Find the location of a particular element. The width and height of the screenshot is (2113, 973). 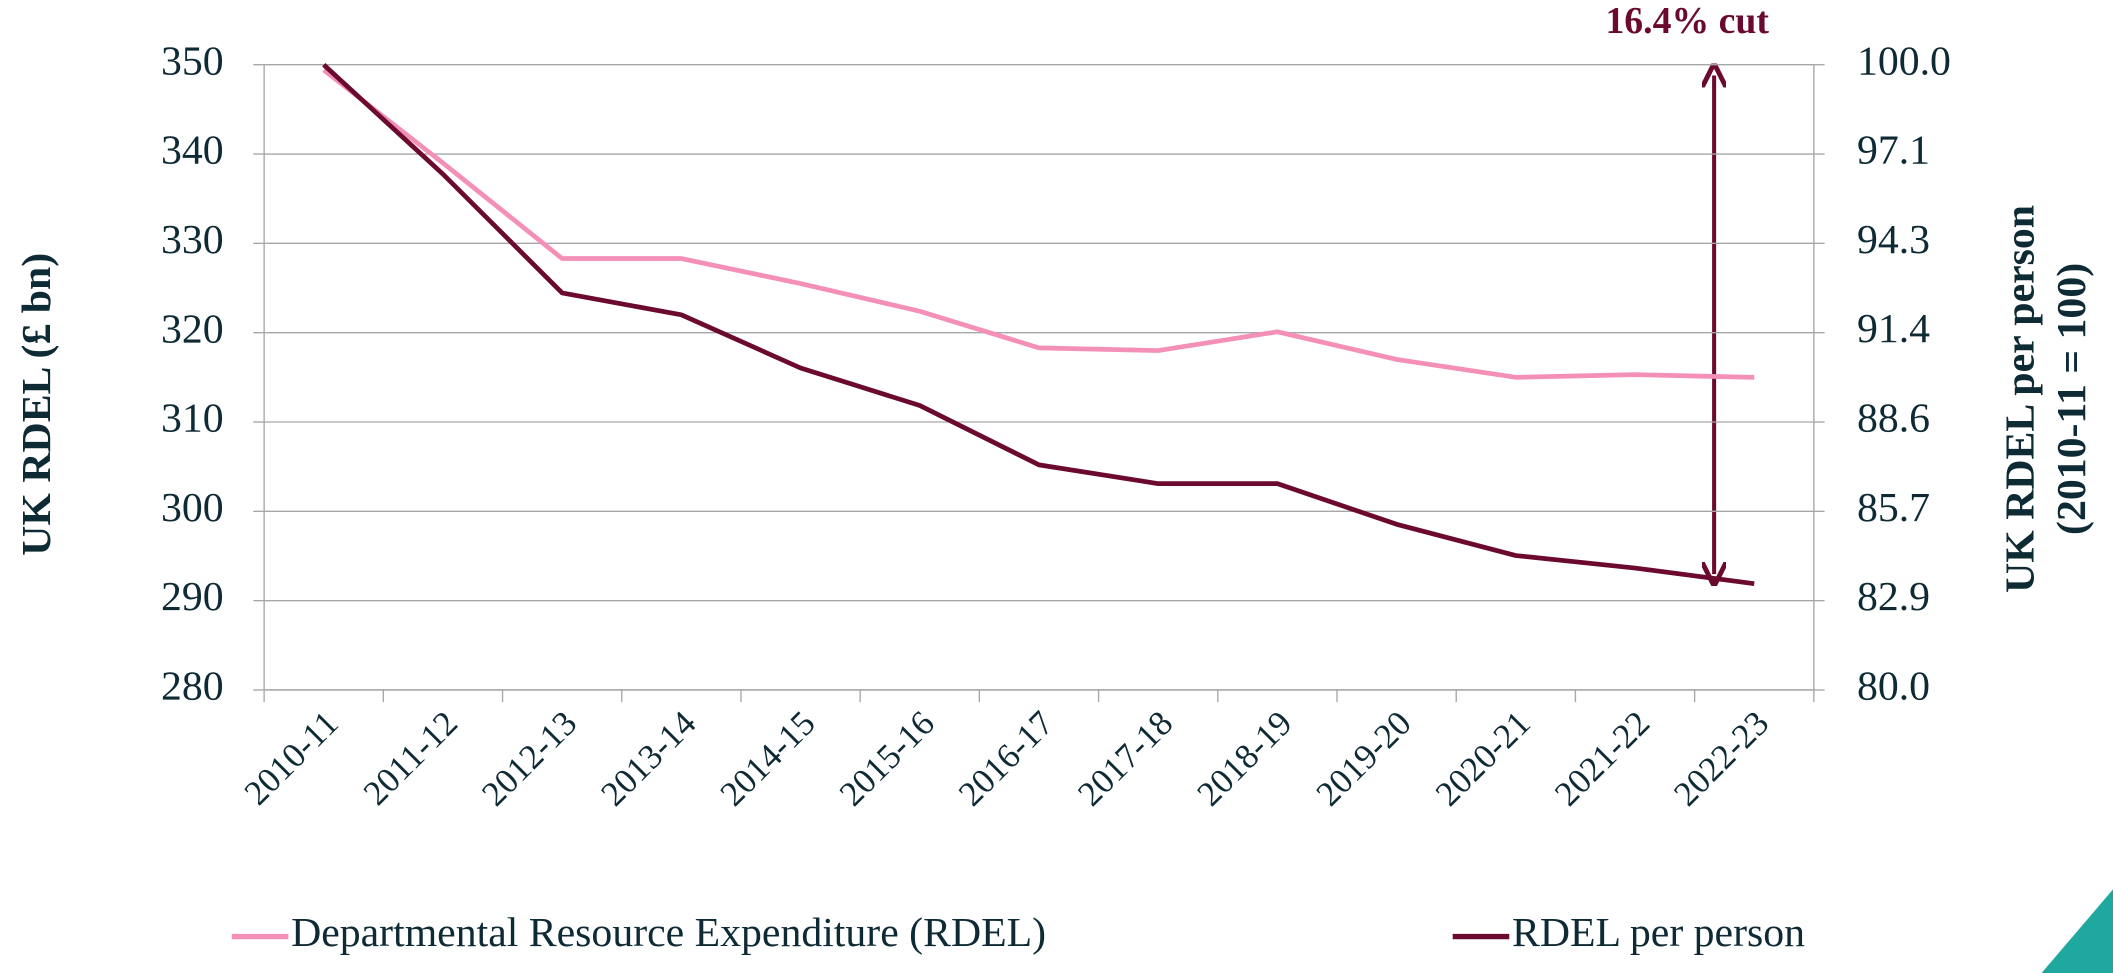

y2-tick-label: 80.0 is located at coordinates (1893, 687).